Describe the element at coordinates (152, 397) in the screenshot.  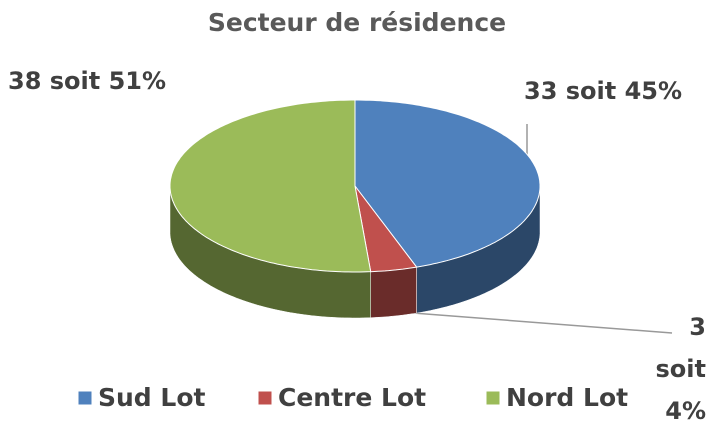
I see `legend-label: Sud Lot` at that location.